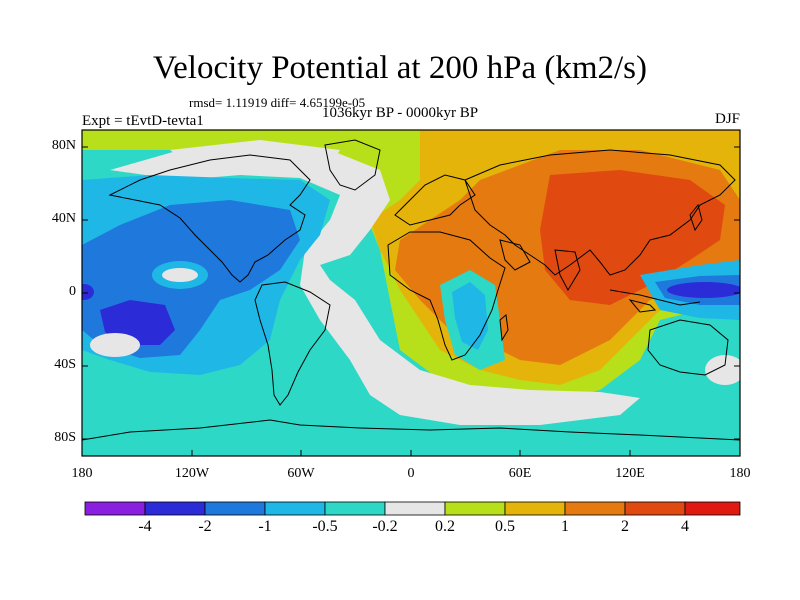 The width and height of the screenshot is (800, 600). Describe the element at coordinates (505, 526) in the screenshot. I see `colorbar-label: 0.5` at that location.